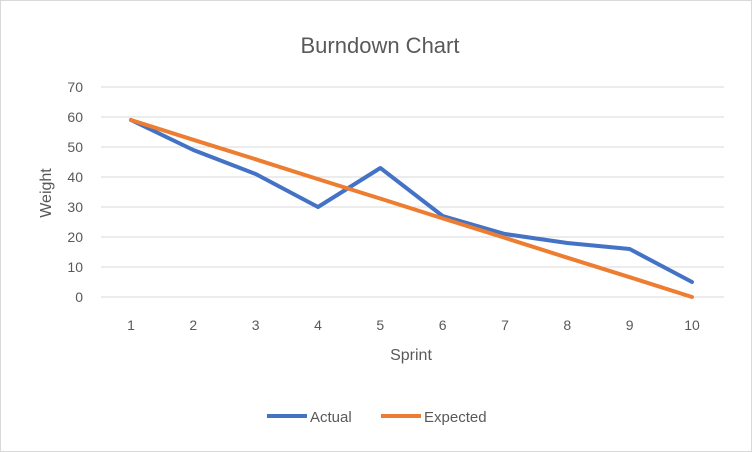 The image size is (752, 452). I want to click on x-tick-label: 4, so click(318, 325).